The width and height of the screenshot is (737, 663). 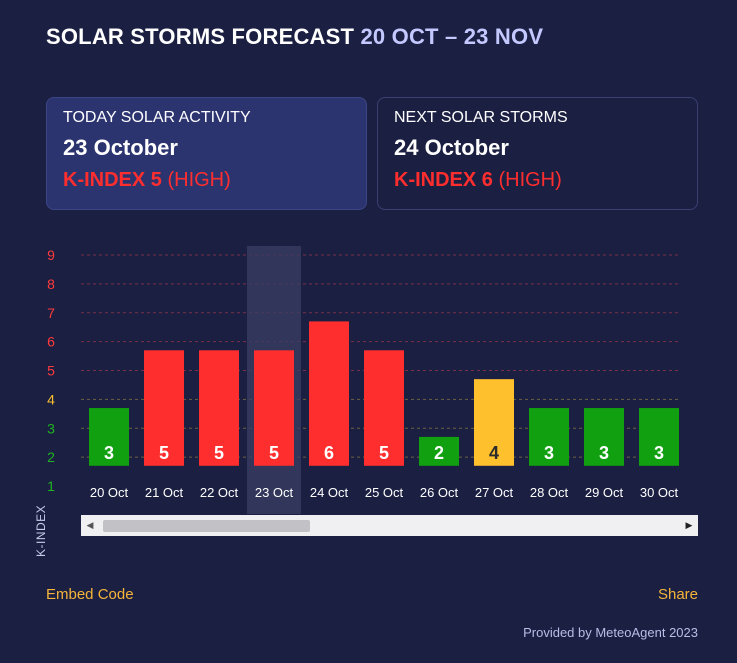 What do you see at coordinates (51, 284) in the screenshot?
I see `y-tick-label: 8` at bounding box center [51, 284].